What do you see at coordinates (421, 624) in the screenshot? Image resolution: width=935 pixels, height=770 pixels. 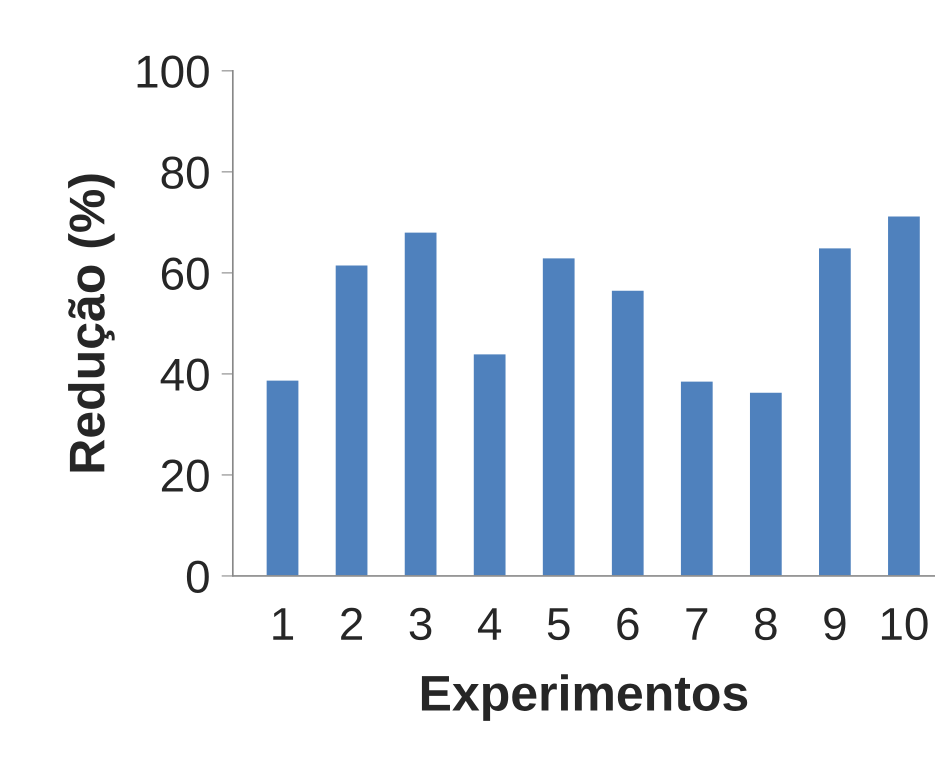 I see `x-tick-label: 3` at bounding box center [421, 624].